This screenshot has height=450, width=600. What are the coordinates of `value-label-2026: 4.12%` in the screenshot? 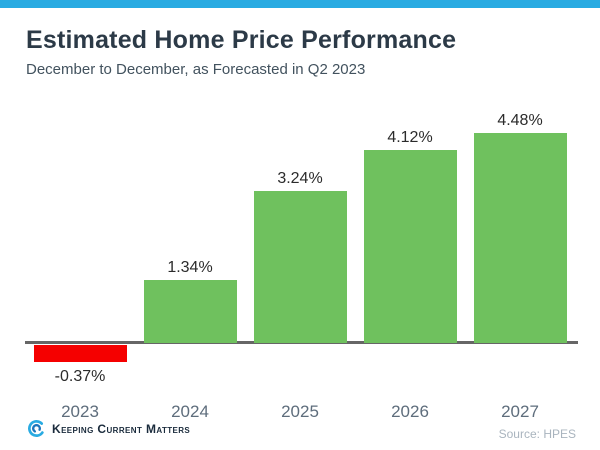 It's located at (410, 138).